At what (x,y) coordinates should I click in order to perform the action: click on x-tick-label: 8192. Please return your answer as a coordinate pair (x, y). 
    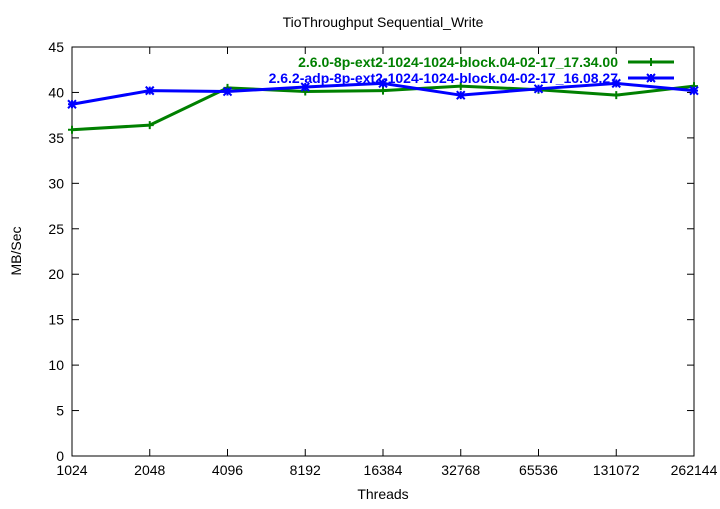
    Looking at the image, I should click on (305, 470).